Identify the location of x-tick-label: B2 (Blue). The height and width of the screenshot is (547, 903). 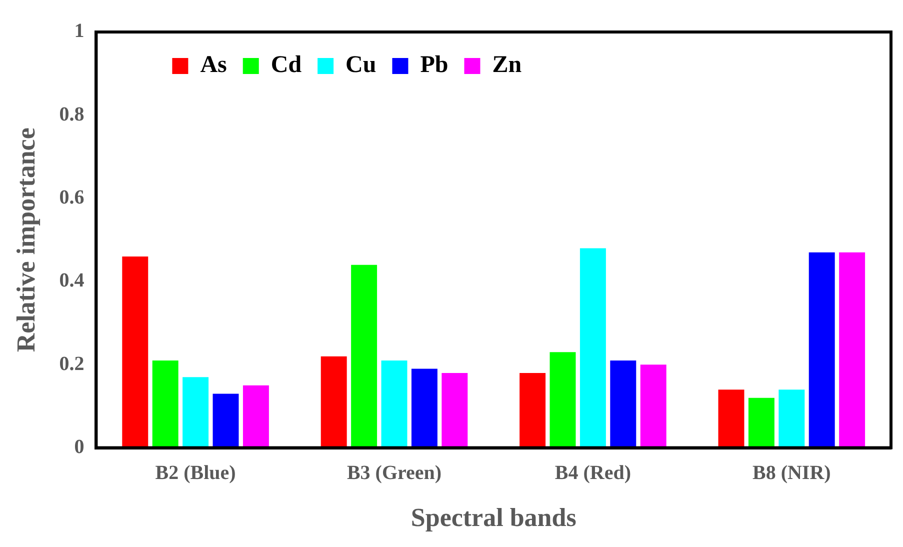
(195, 473).